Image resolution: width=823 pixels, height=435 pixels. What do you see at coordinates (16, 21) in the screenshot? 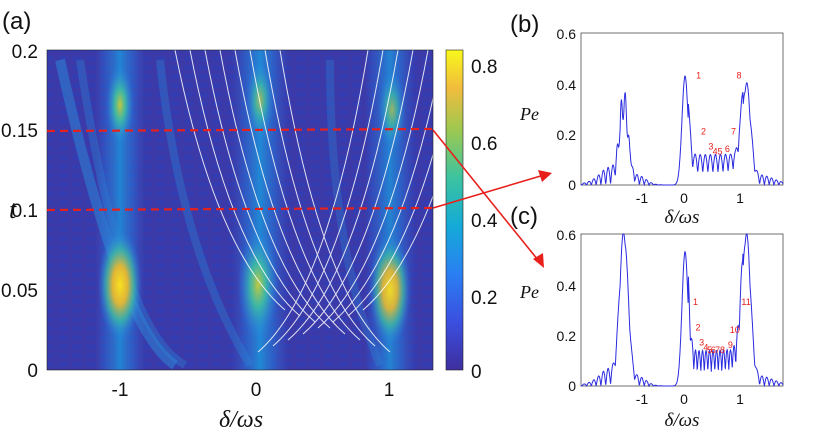
I see `panel-a-label: (a)` at bounding box center [16, 21].